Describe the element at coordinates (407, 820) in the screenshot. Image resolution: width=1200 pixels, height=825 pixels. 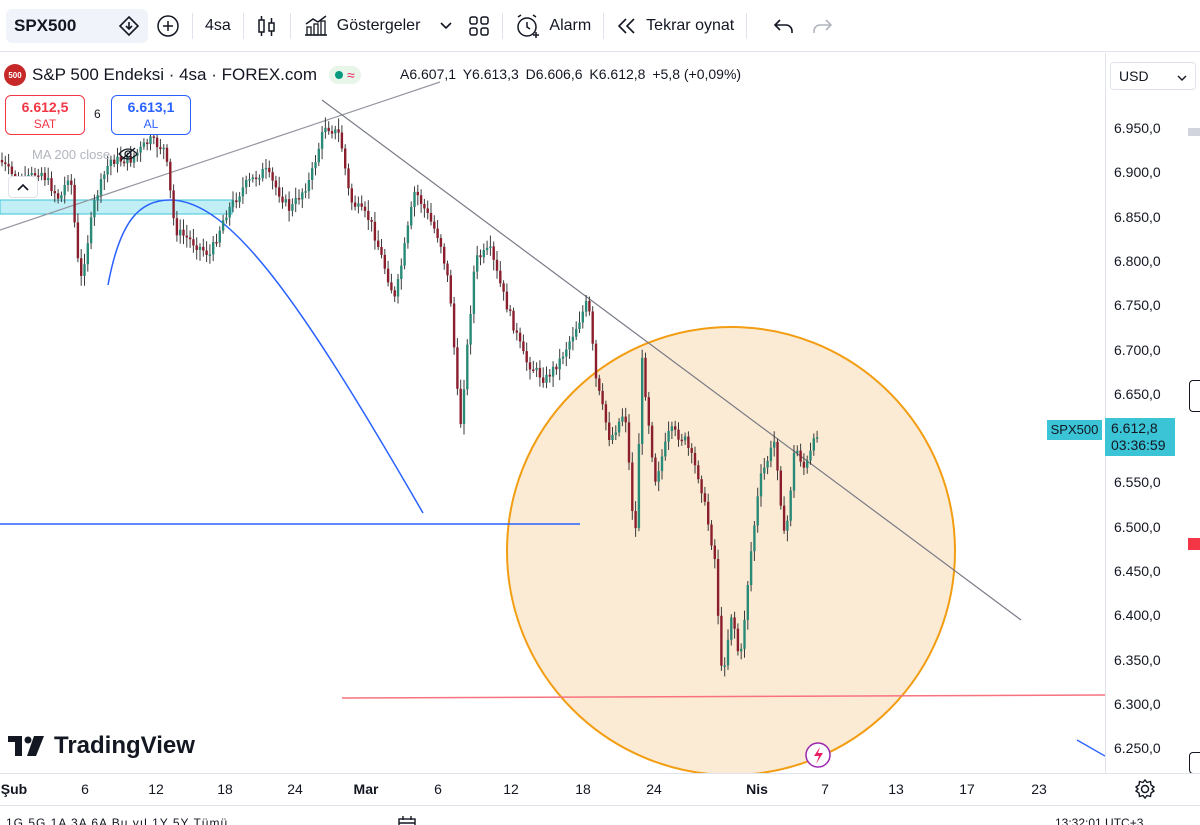
I see `calendar-icon` at that location.